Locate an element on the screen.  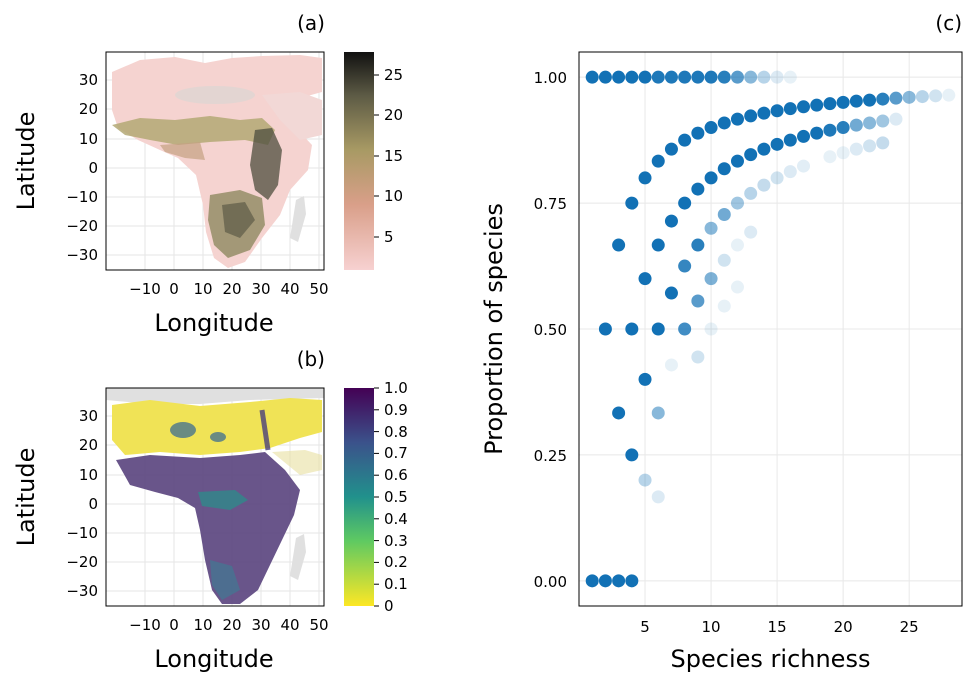
colorbar-tick: 0 is located at coordinates (389, 606).